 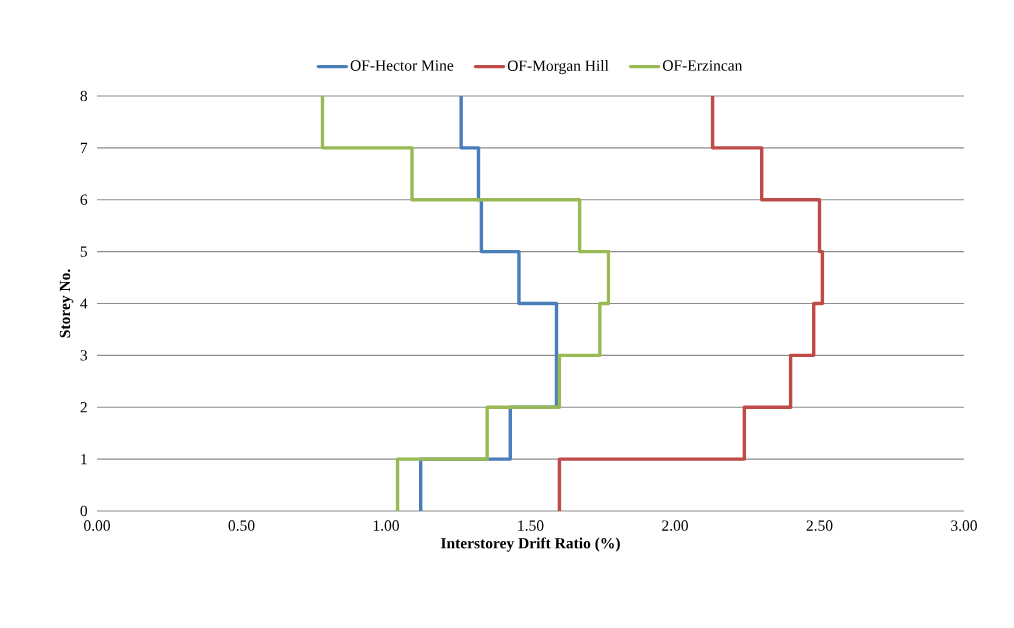 What do you see at coordinates (84, 147) in the screenshot?
I see `y-tick-label: 7` at bounding box center [84, 147].